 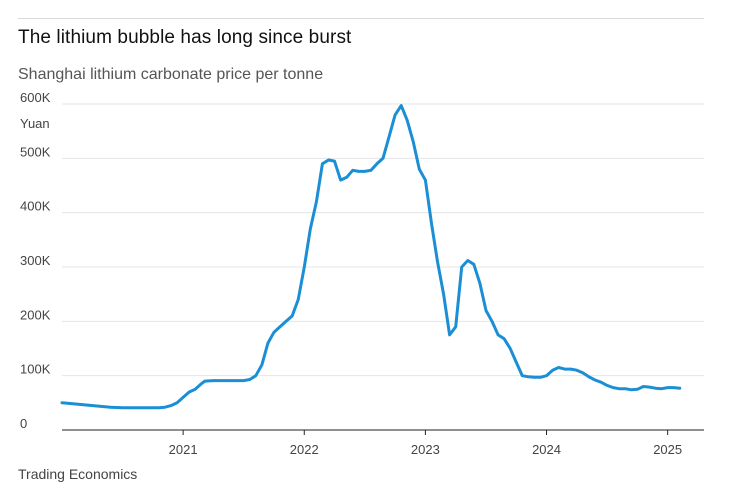 I want to click on y-tick-label: 0, so click(x=23, y=423).